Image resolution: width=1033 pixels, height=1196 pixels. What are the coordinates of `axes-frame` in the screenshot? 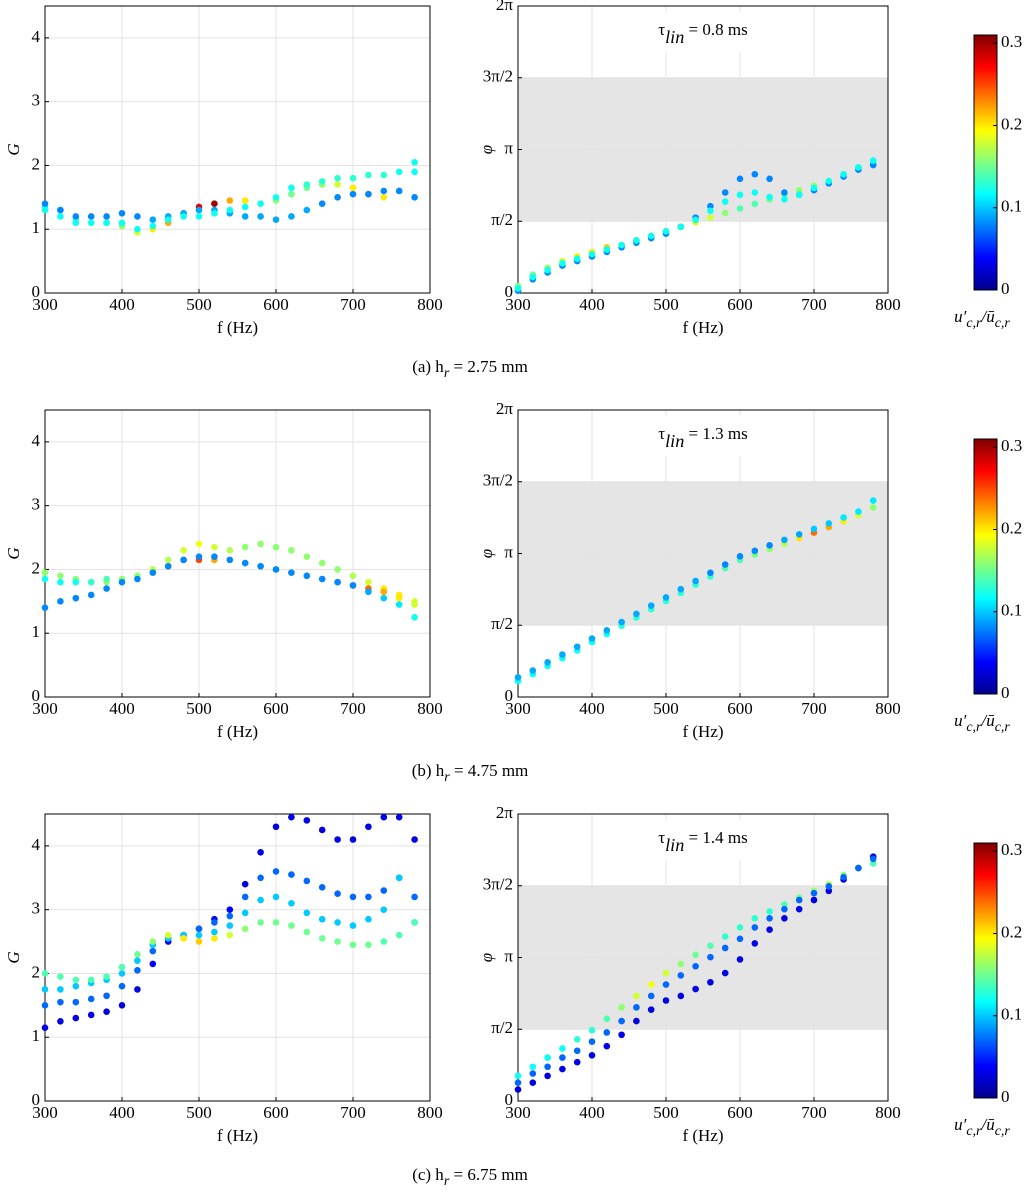 It's located at (237, 553).